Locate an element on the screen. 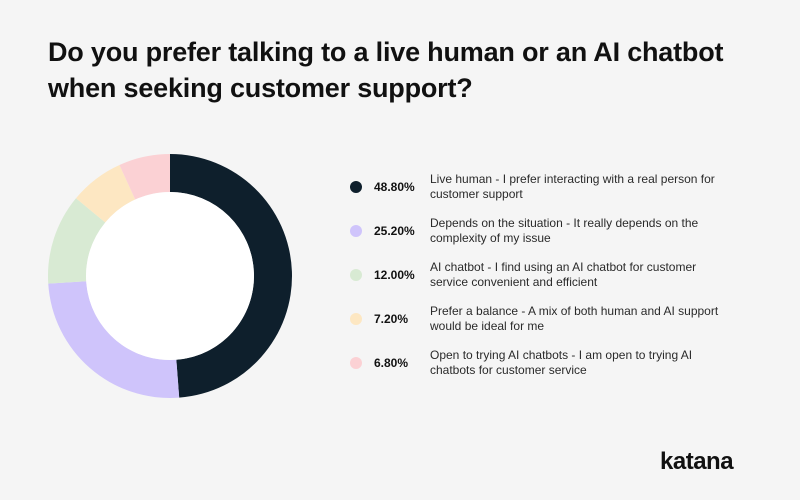  legend-percent: 7.20% is located at coordinates (391, 319).